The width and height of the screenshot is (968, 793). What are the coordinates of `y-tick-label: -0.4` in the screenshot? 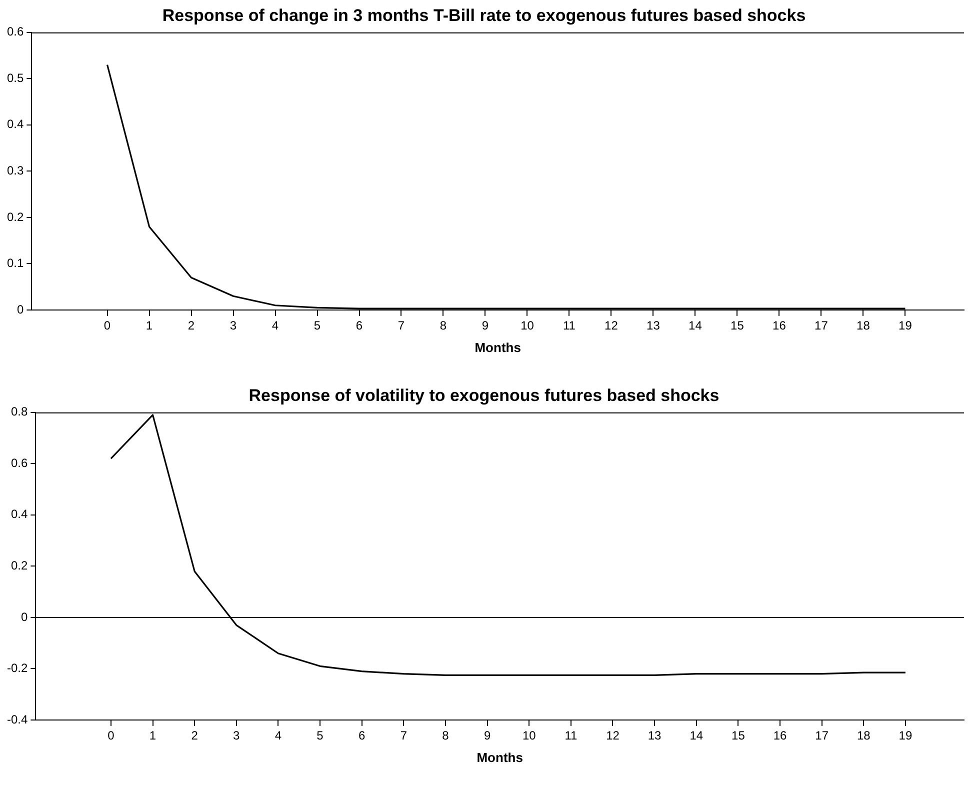 It's located at (17, 719).